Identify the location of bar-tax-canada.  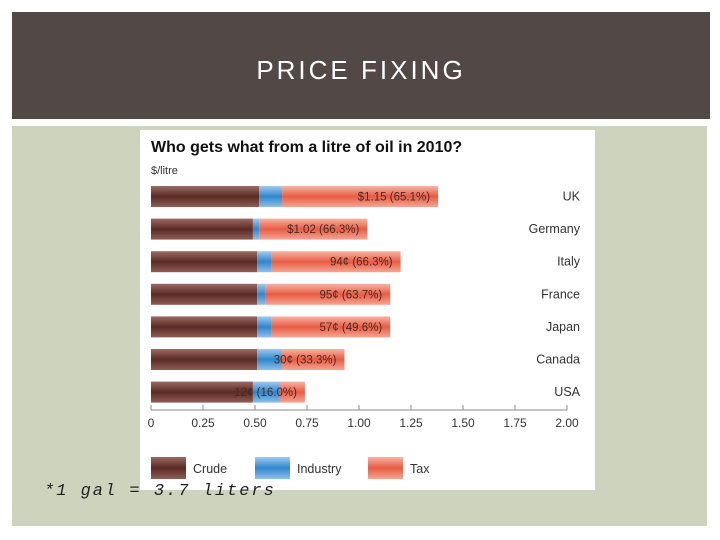
(313, 359).